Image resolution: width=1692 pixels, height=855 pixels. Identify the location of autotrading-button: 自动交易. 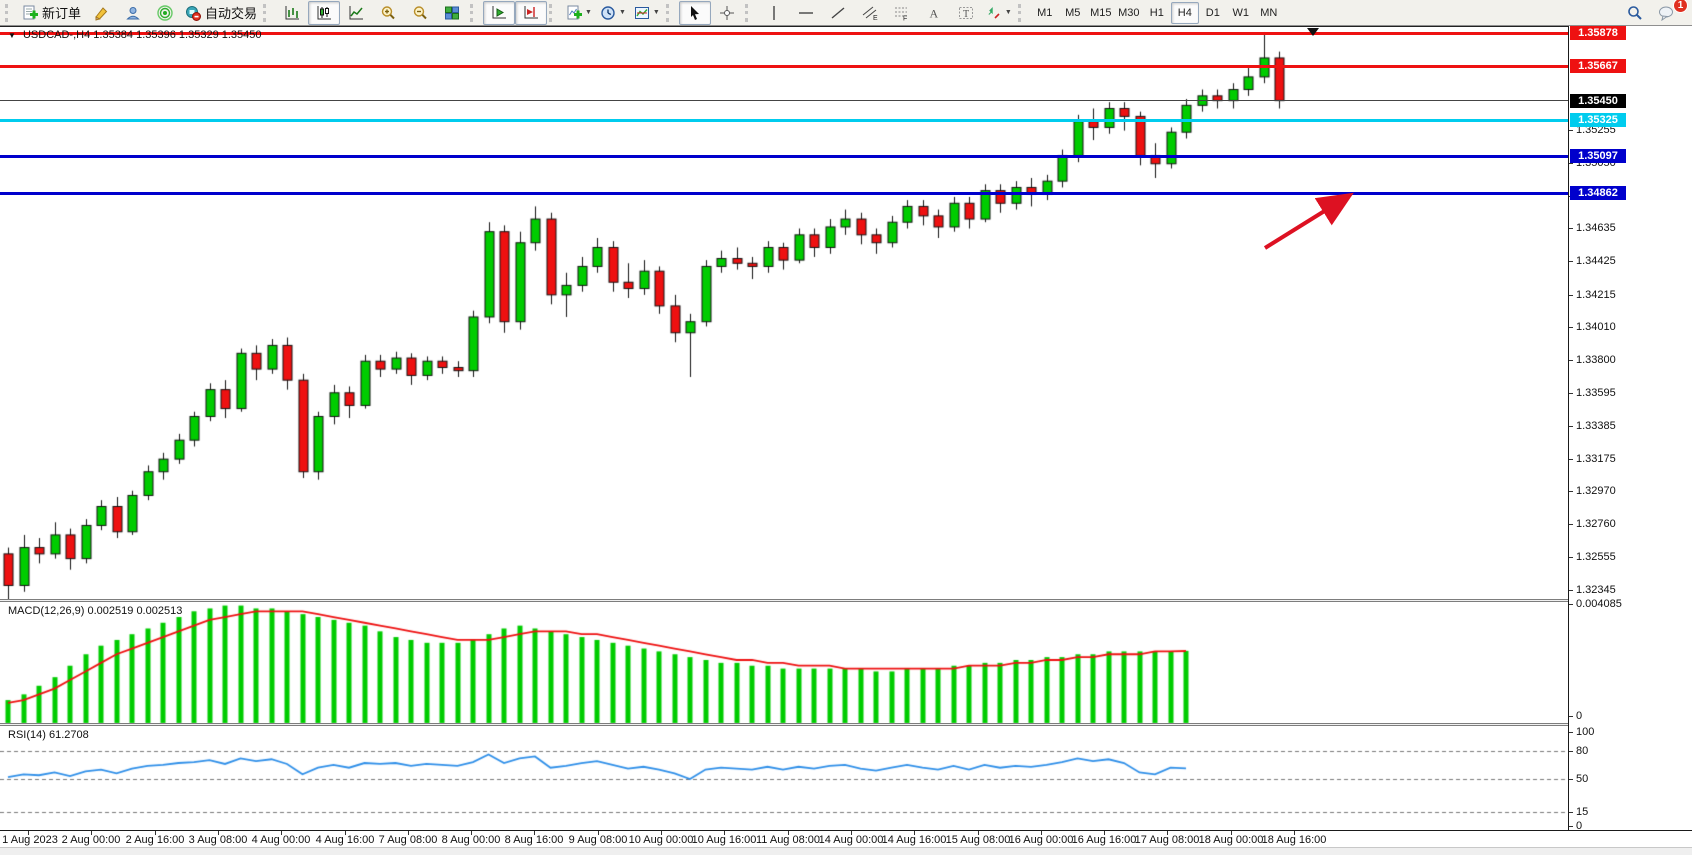
(221, 13).